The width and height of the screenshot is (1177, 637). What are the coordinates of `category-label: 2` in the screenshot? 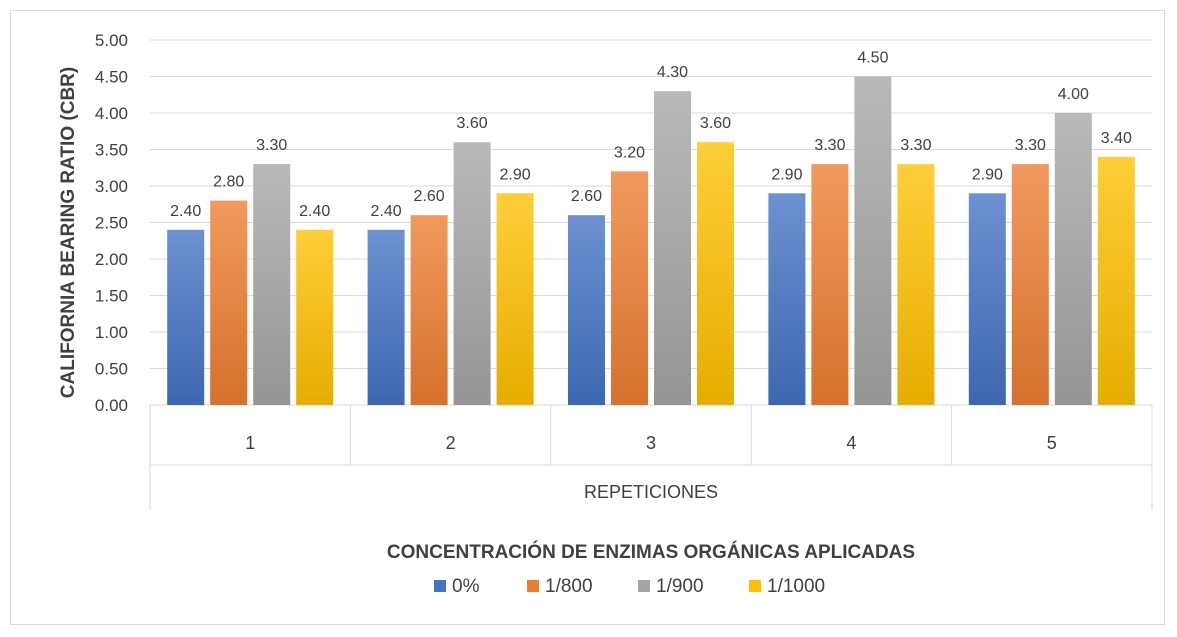 It's located at (451, 443).